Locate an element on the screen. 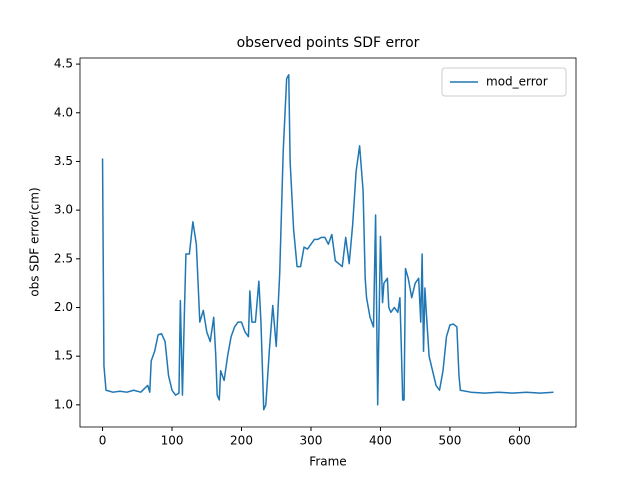 The height and width of the screenshot is (484, 640). x-tick-label: 600 is located at coordinates (519, 441).